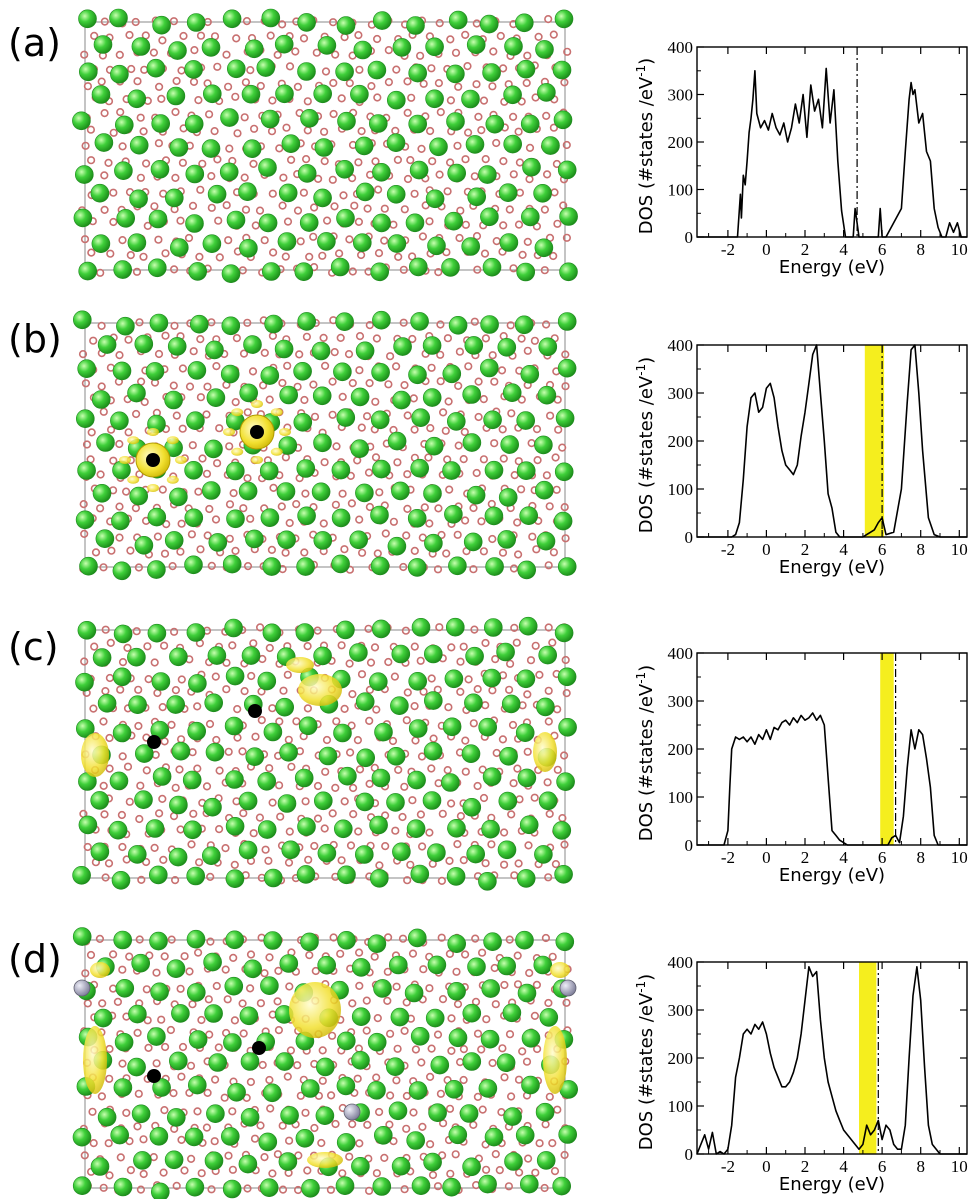 The image size is (974, 1199). Describe the element at coordinates (681, 653) in the screenshot. I see `y-tick-label: 400` at that location.